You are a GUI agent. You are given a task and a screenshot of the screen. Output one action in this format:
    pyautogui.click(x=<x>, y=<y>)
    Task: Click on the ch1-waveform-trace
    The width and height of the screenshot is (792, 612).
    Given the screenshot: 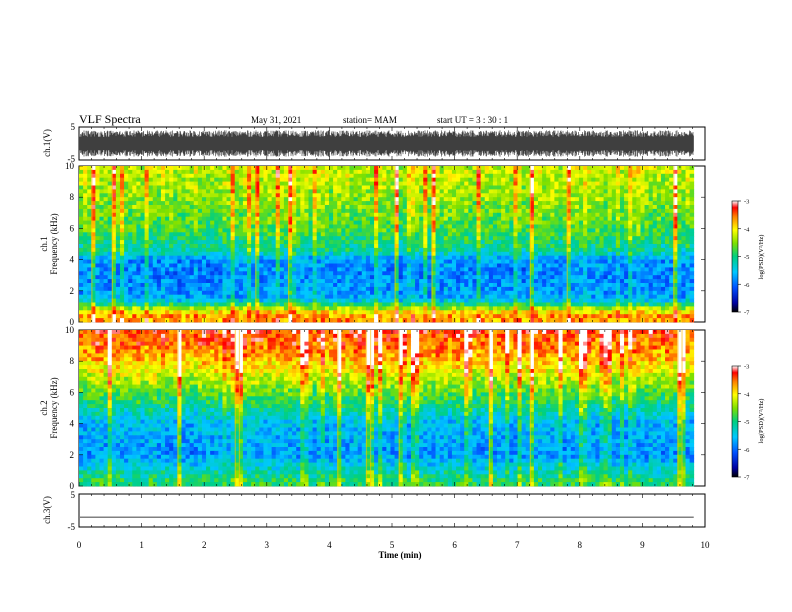 What is the action you would take?
    pyautogui.click(x=386, y=143)
    